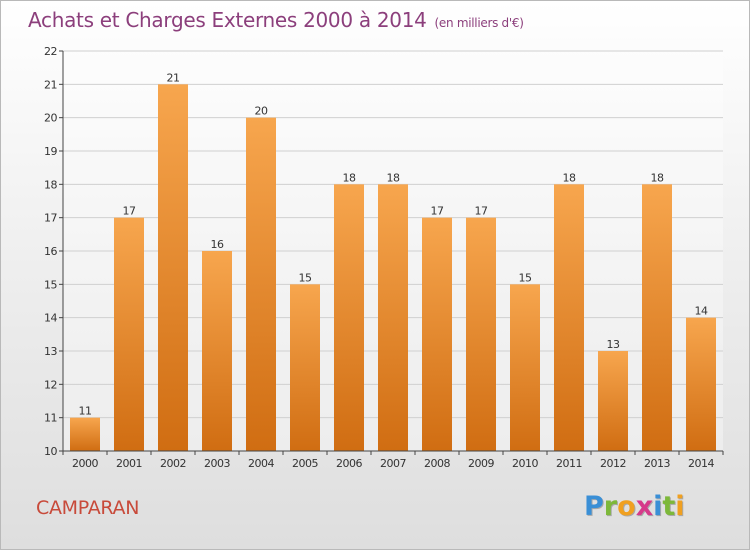 The width and height of the screenshot is (750, 551). What do you see at coordinates (85, 463) in the screenshot?
I see `x-tick-label: 2000` at bounding box center [85, 463].